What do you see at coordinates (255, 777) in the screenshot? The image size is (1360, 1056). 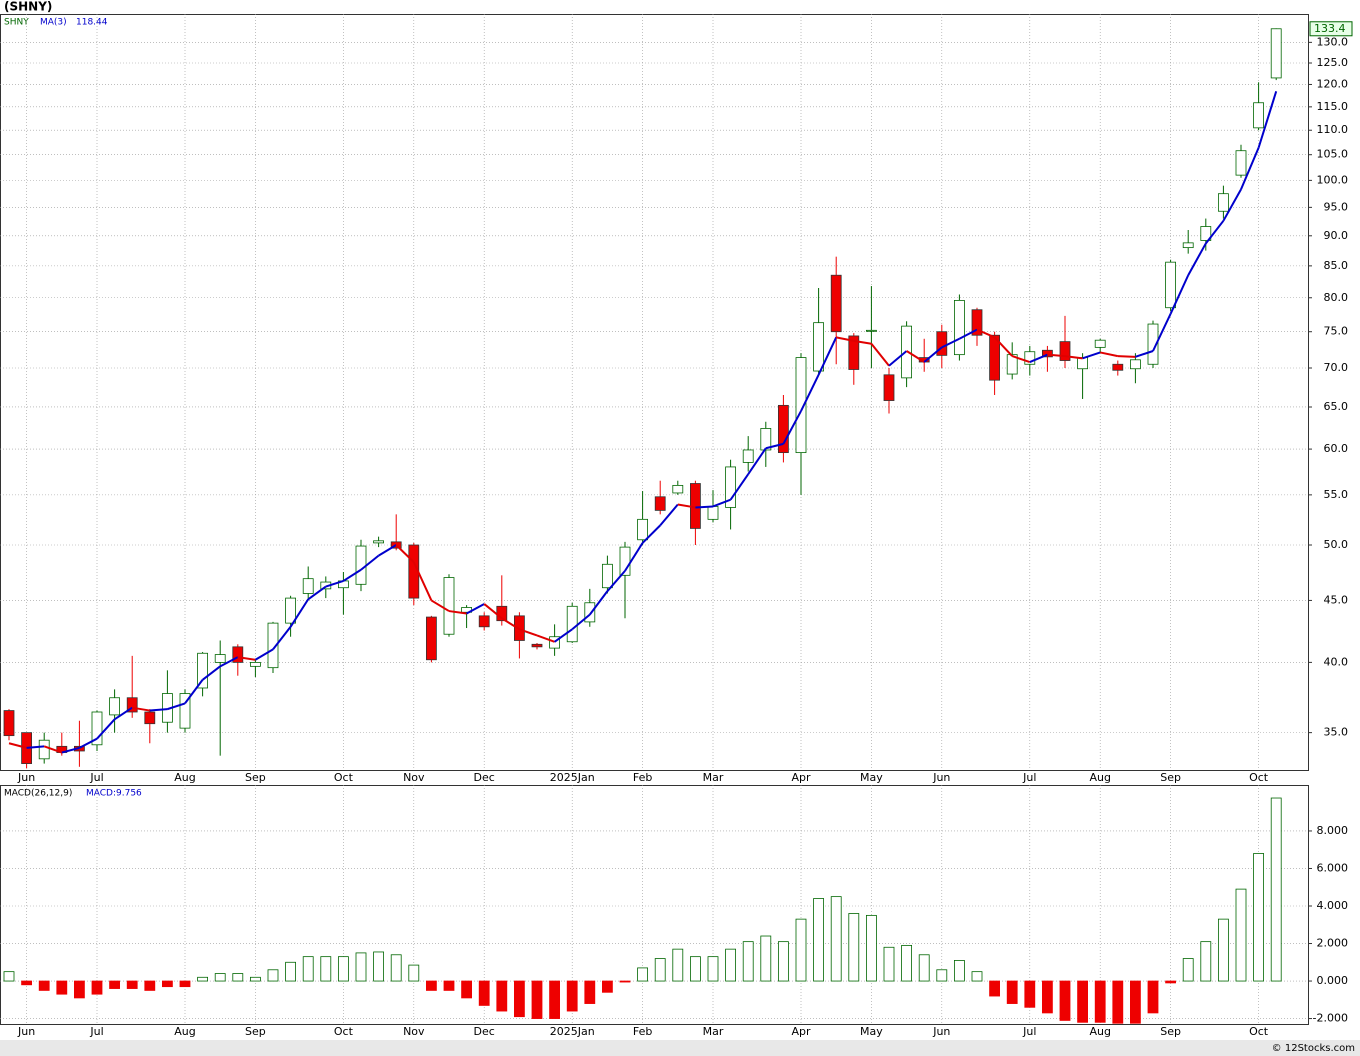 I see `x-tick-label: Sep` at bounding box center [255, 777].